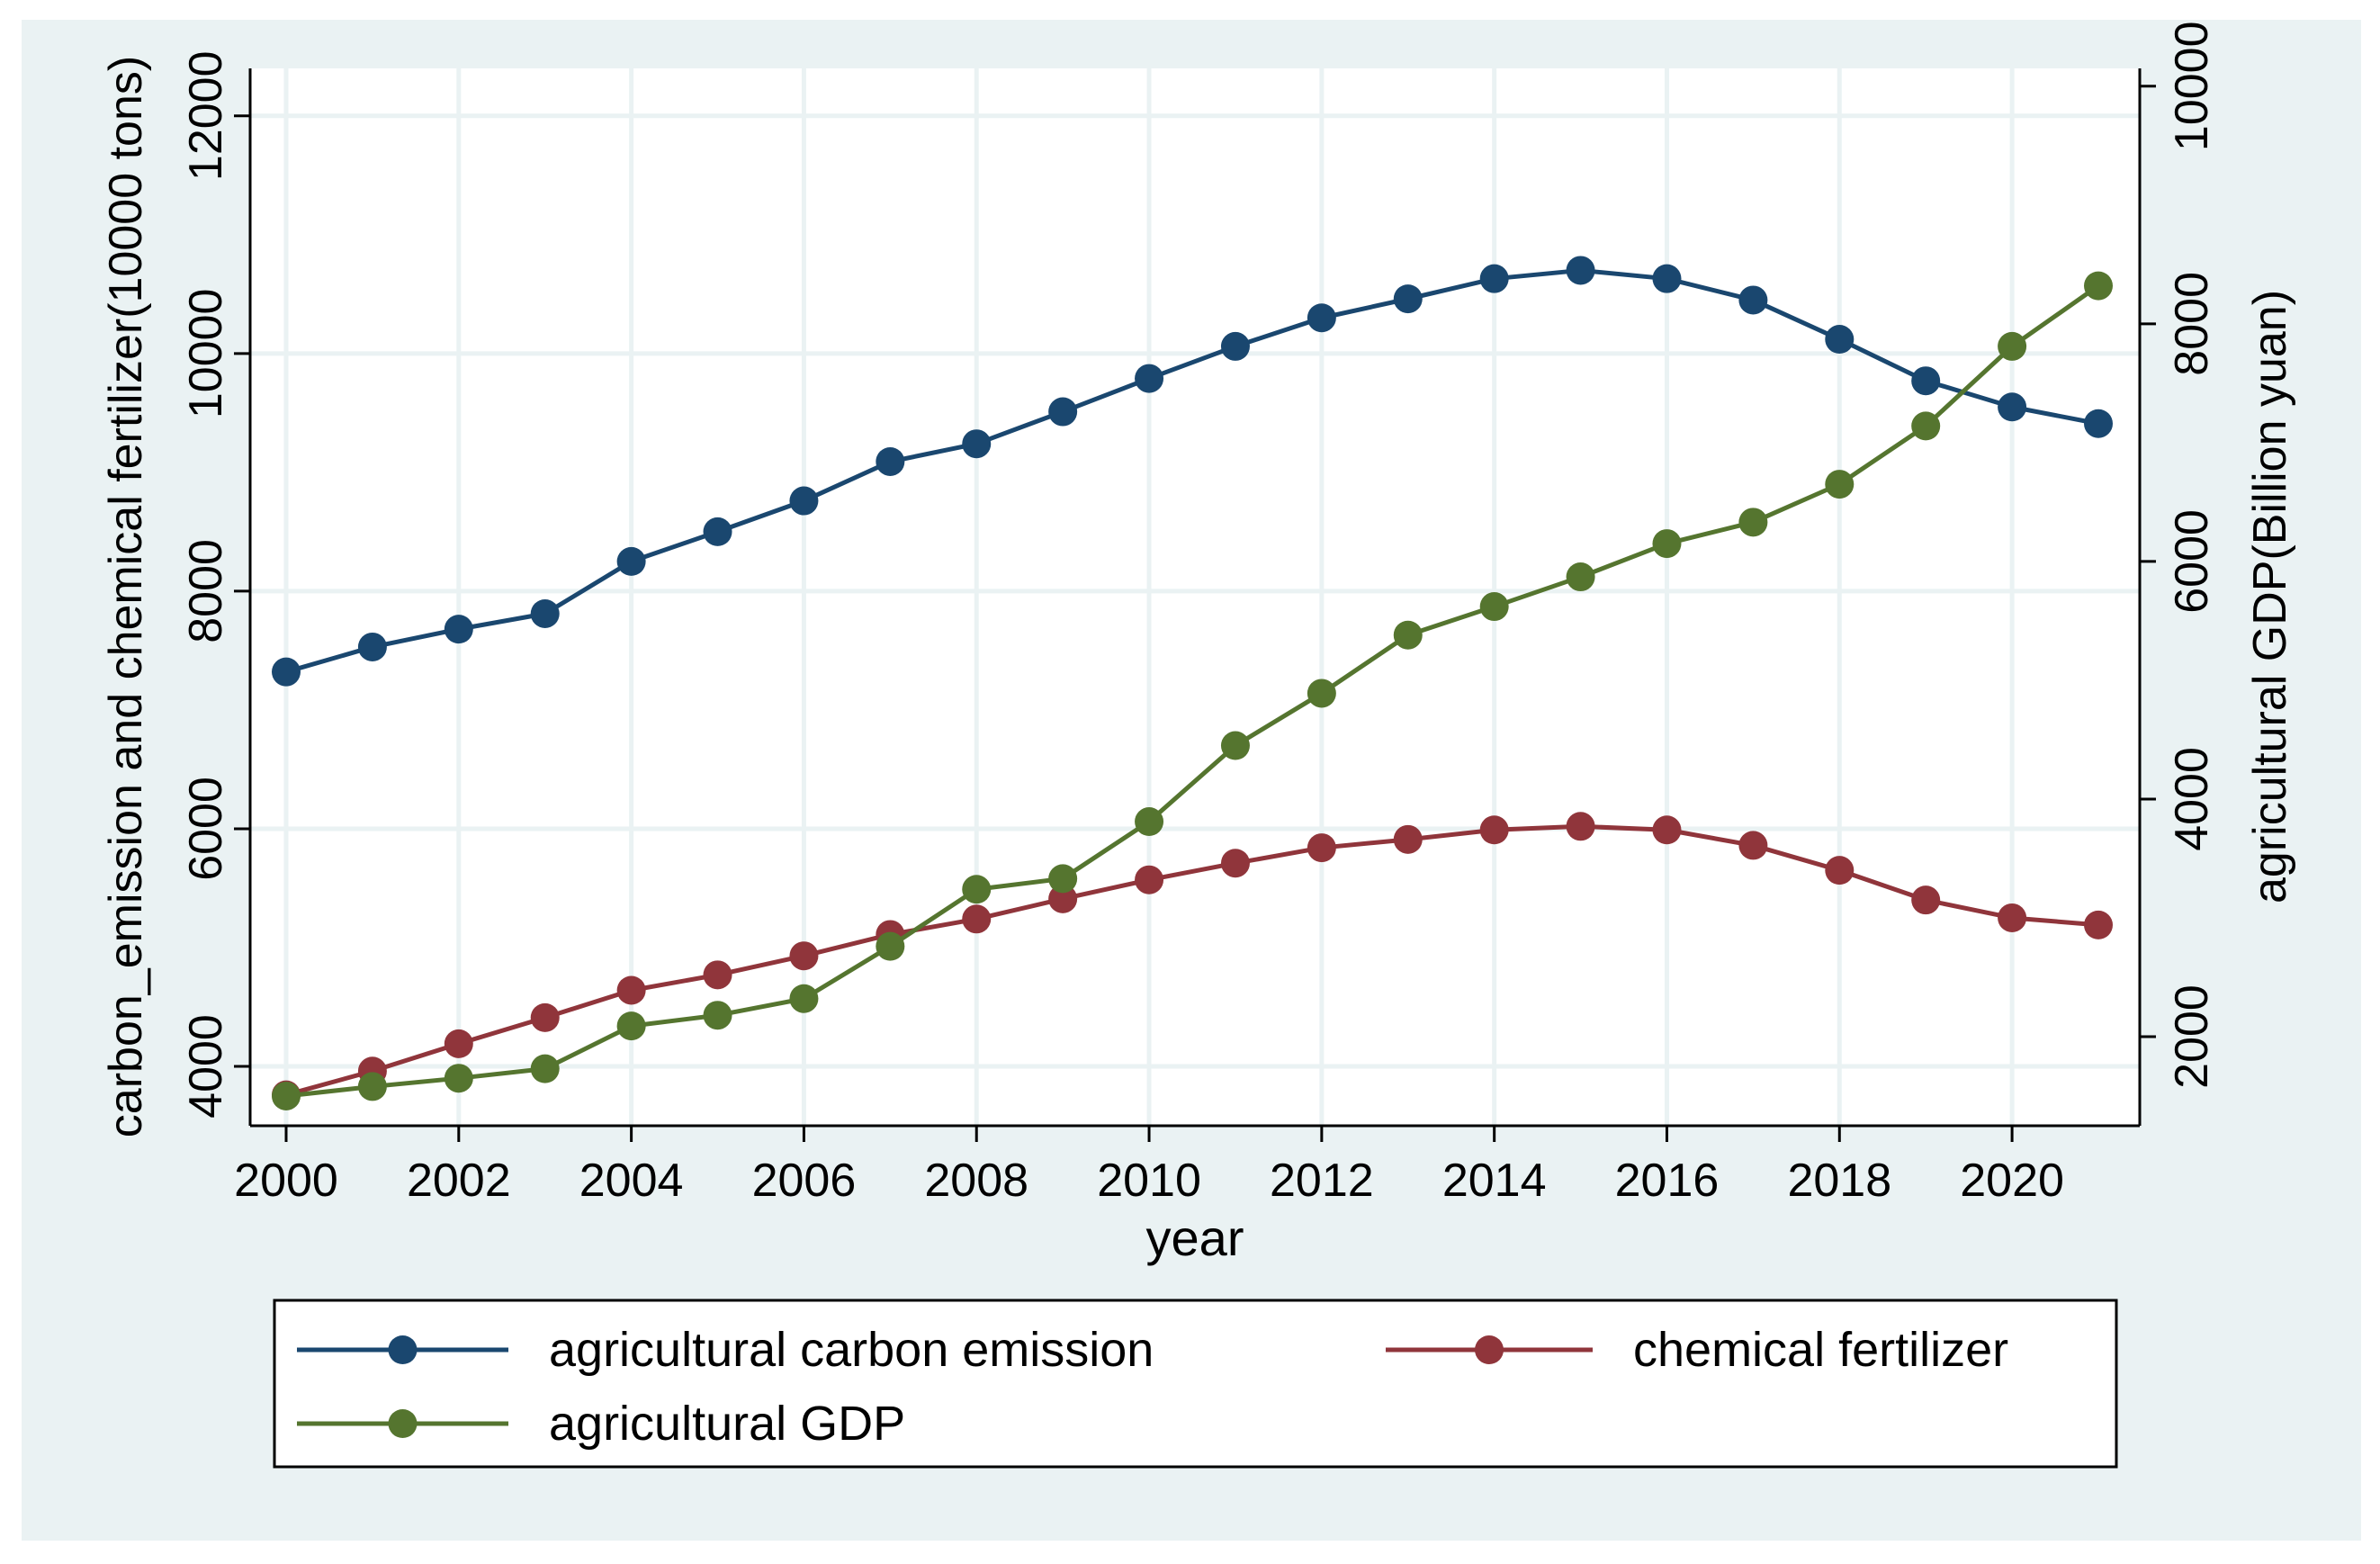 The width and height of the screenshot is (2380, 1564). What do you see at coordinates (1494, 1181) in the screenshot?
I see `x-tick-label: 2014` at bounding box center [1494, 1181].